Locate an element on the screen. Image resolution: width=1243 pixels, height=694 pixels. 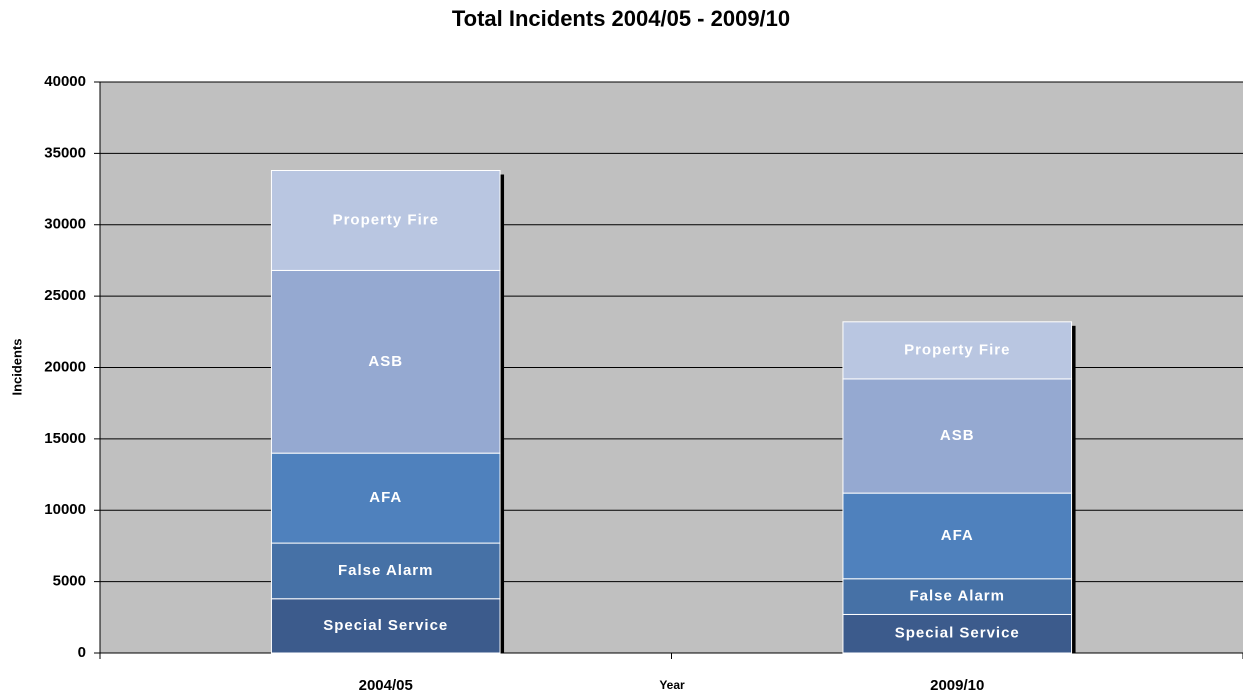
x-tick-label: 2009/10 is located at coordinates (957, 685).